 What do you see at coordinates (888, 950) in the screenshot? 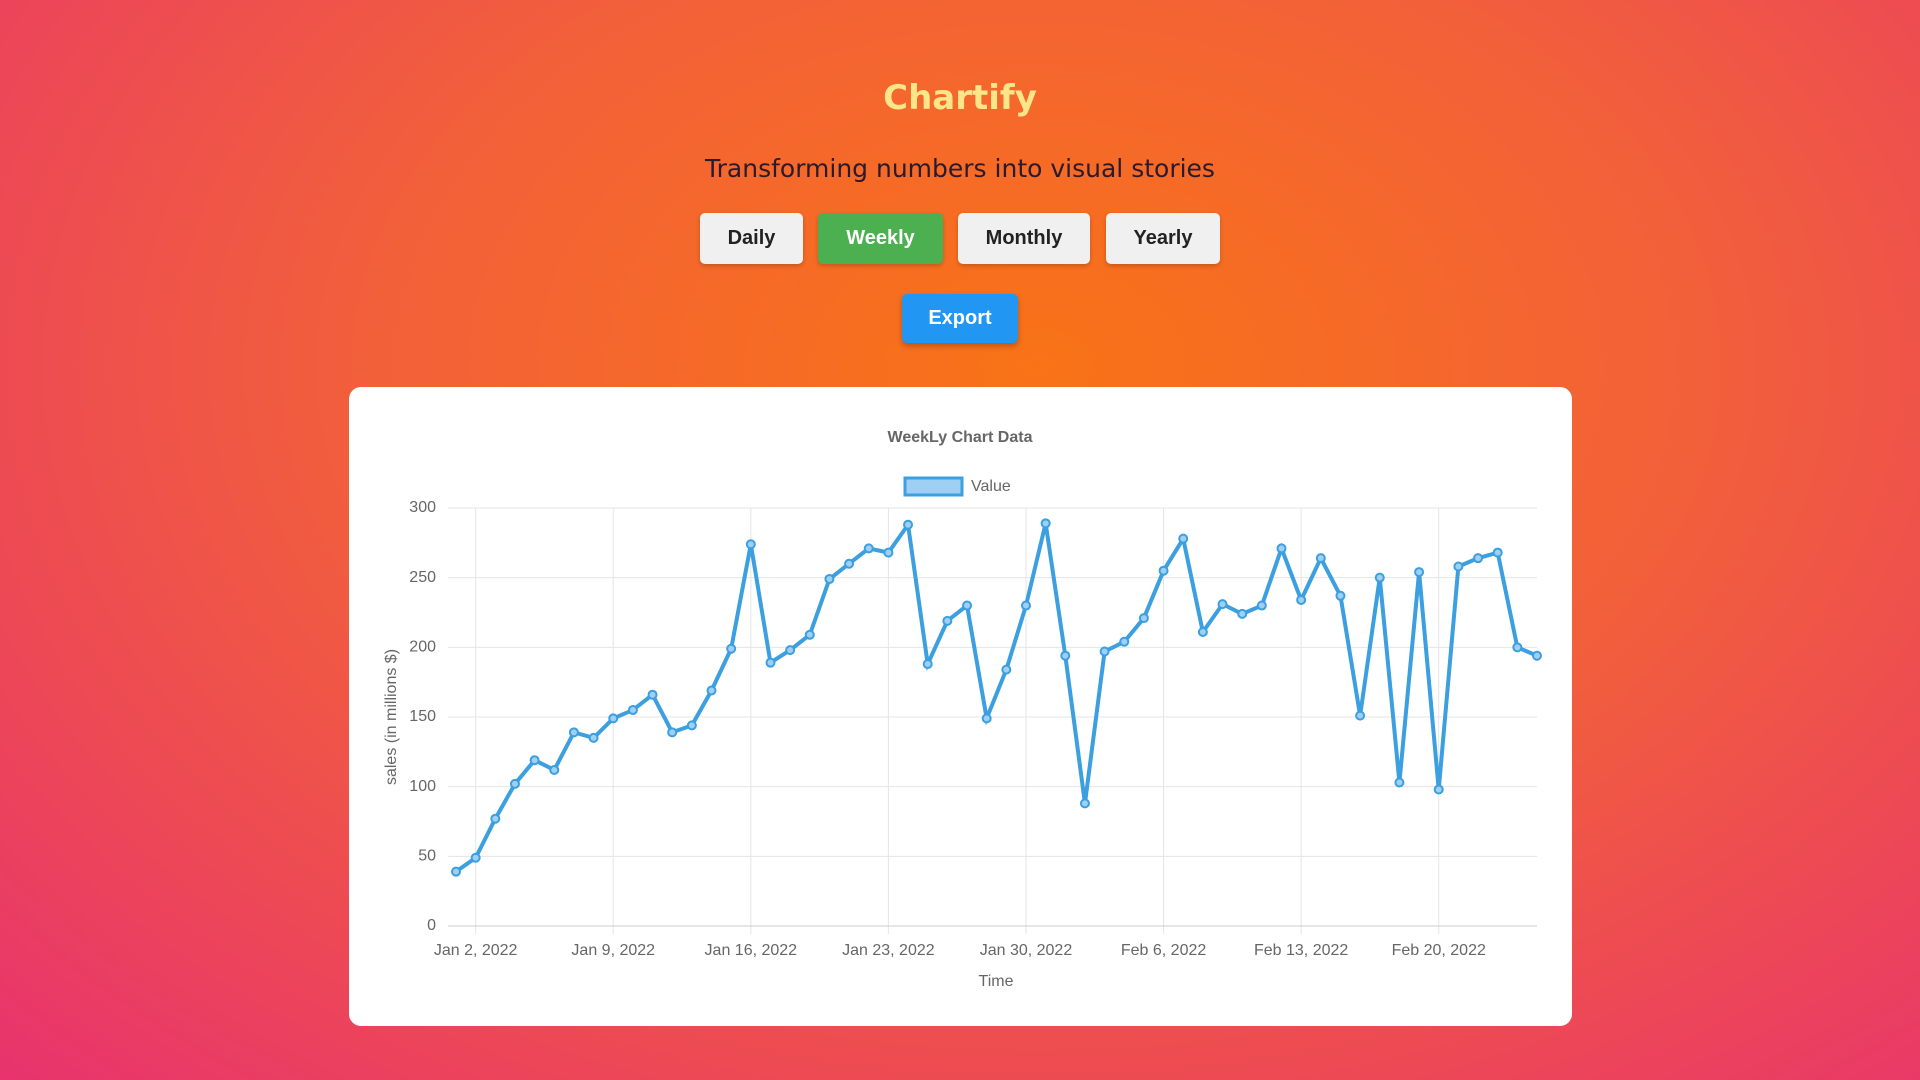
I see `x-tick-label: Jan 23, 2022` at bounding box center [888, 950].